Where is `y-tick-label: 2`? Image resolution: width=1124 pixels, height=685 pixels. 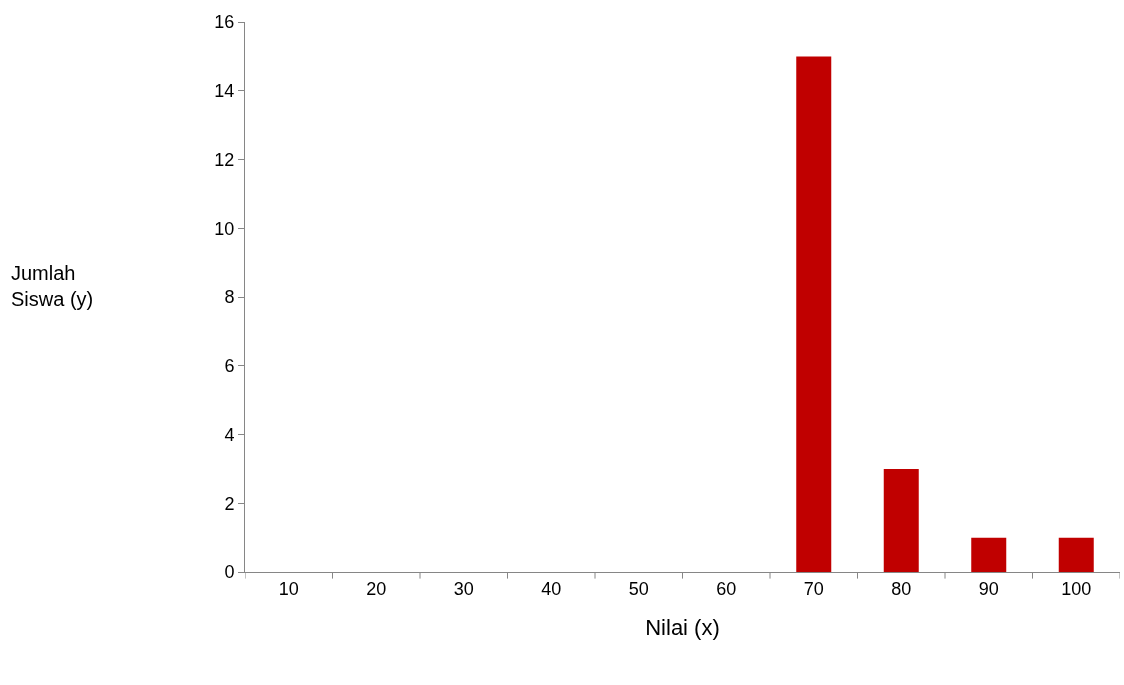 y-tick-label: 2 is located at coordinates (229, 503).